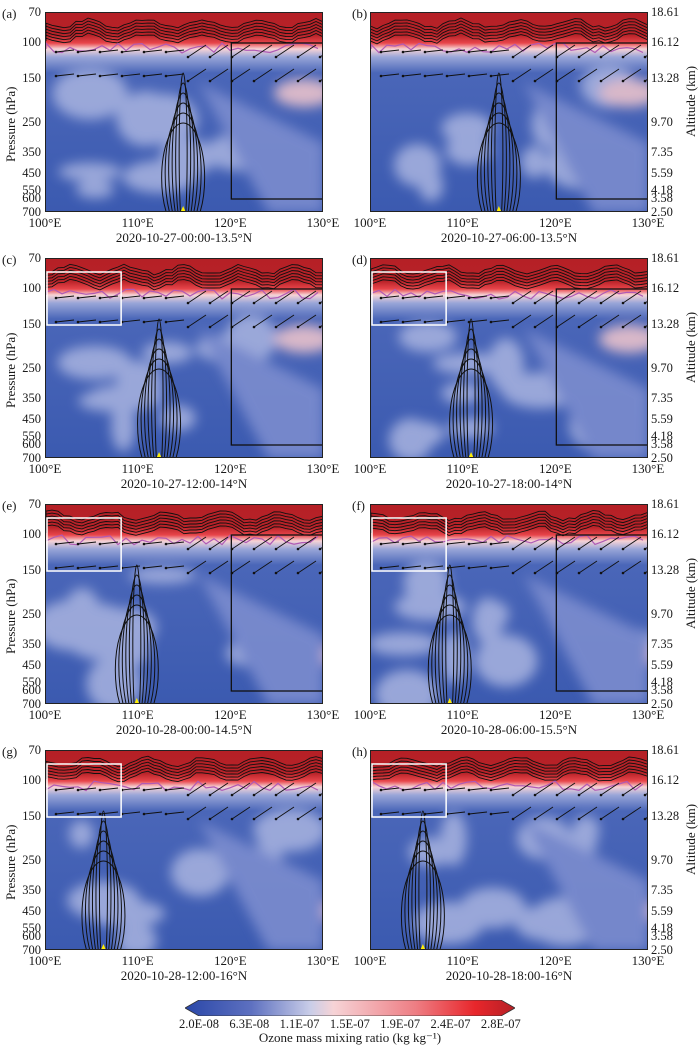 This screenshot has height=1046, width=700. Describe the element at coordinates (350, 1037) in the screenshot. I see `colorbar-label: Ozone mass mixing ratio (kg kg⁻¹)` at that location.